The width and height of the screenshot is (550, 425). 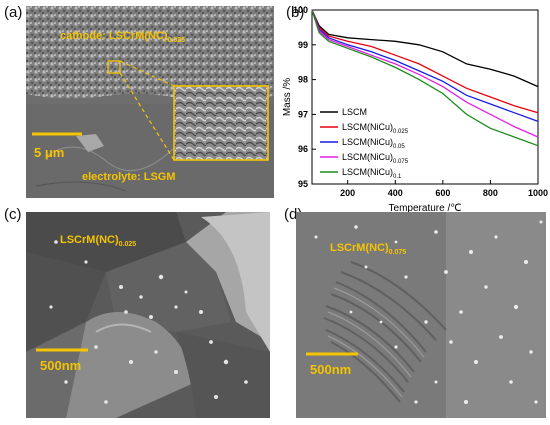 What do you see at coordinates (129, 177) in the screenshot?
I see `electrolyte-label: electrolyte: LSGM` at bounding box center [129, 177].